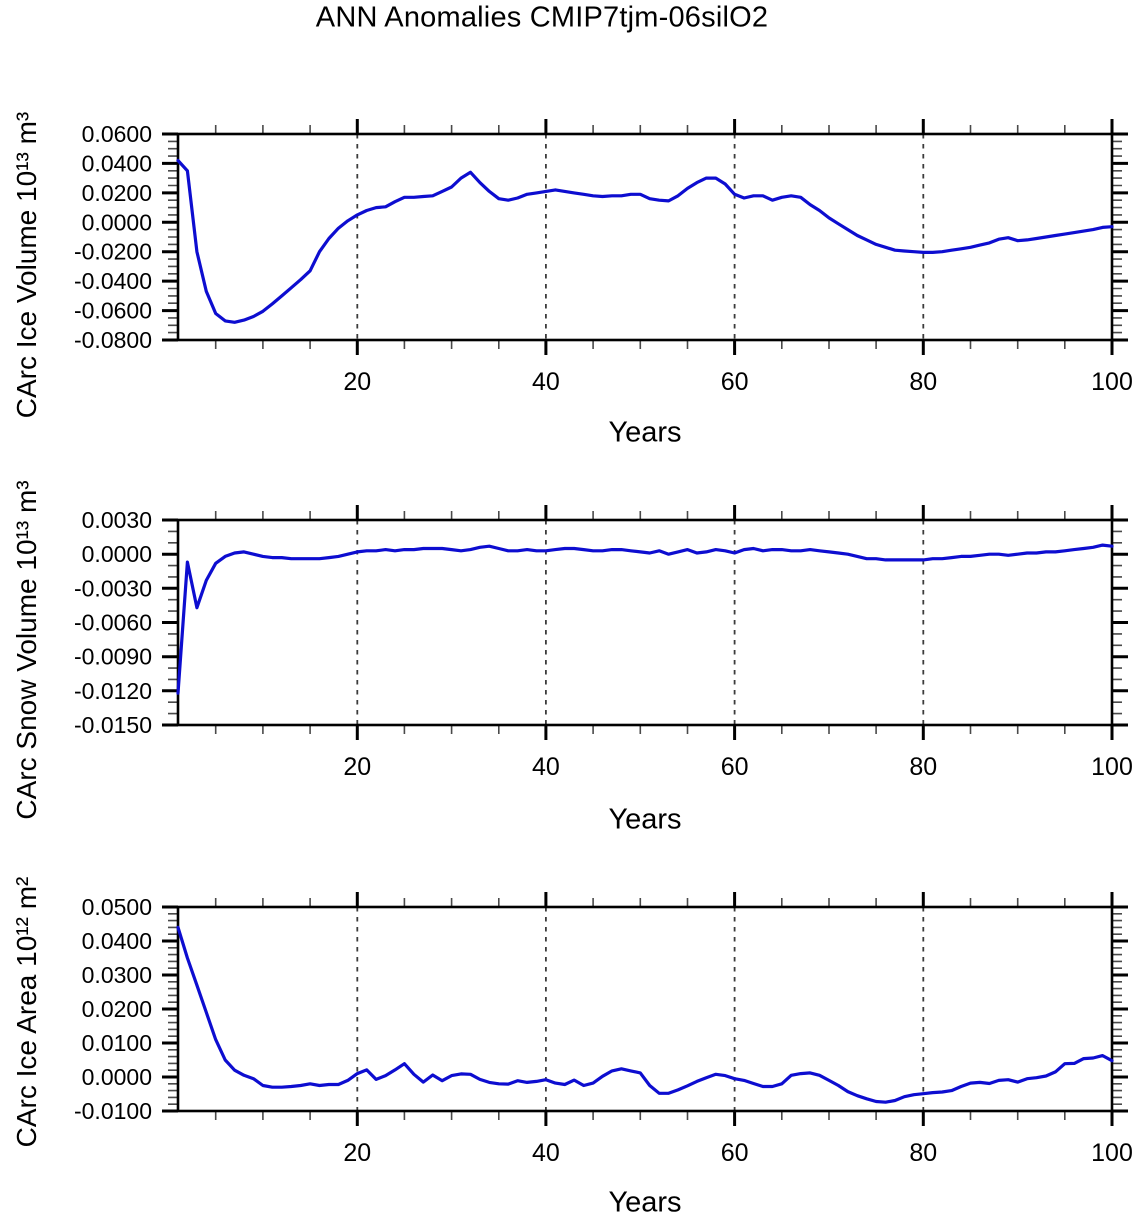  What do you see at coordinates (113, 1111) in the screenshot?
I see `y-tick-label: -0.0100` at bounding box center [113, 1111].